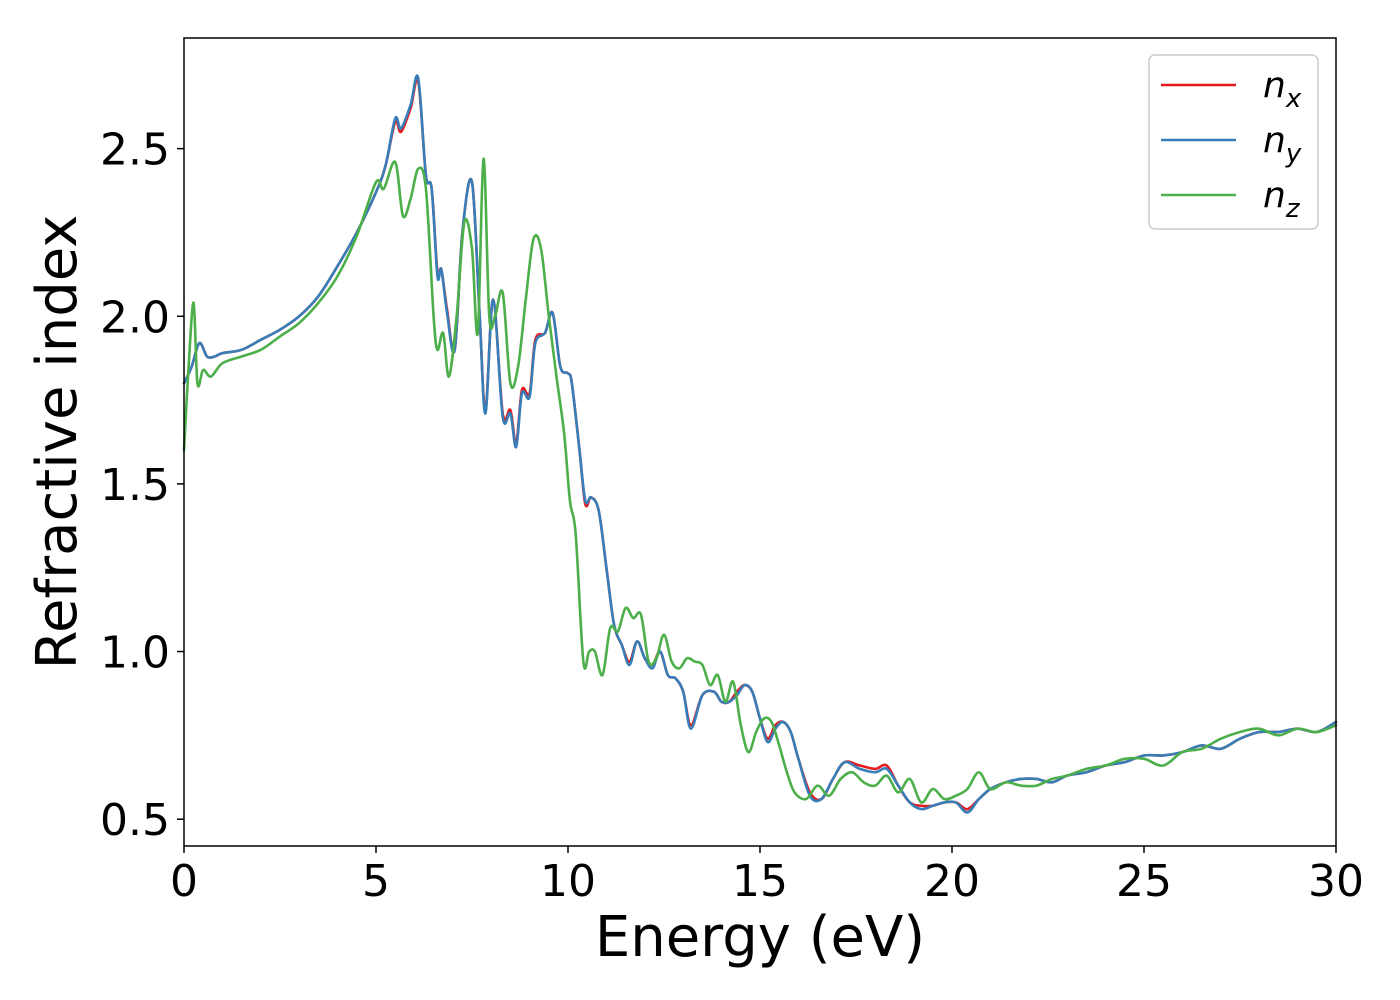  I want to click on y-tick-label: 1.0, so click(135, 653).